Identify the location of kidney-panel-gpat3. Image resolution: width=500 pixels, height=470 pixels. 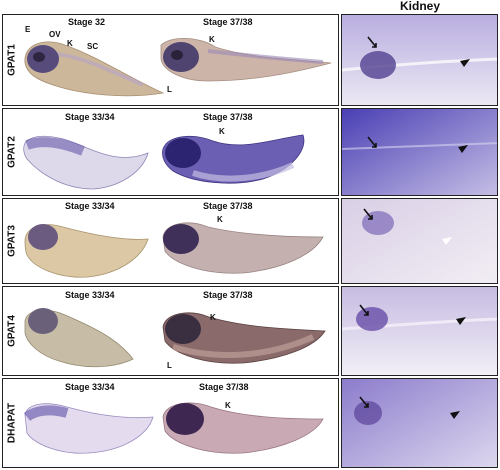
(419, 241).